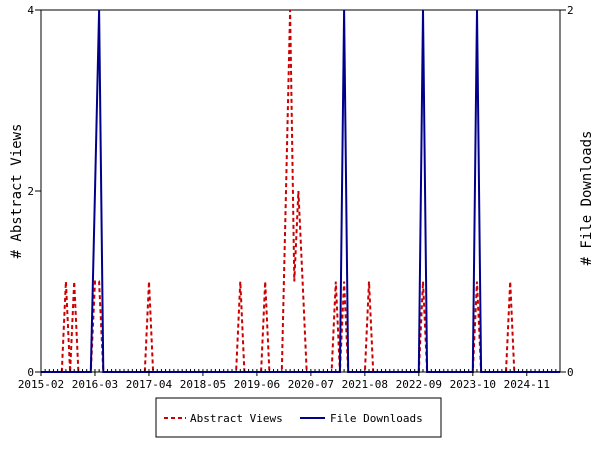 This screenshot has height=450, width=600. Describe the element at coordinates (570, 10) in the screenshot. I see `y-right-tick-label: 2` at that location.